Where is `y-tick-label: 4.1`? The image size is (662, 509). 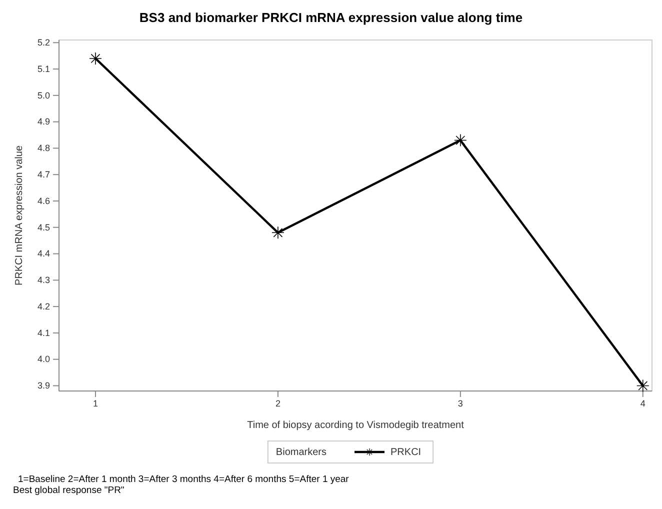 y-tick-label: 4.1 is located at coordinates (43, 333).